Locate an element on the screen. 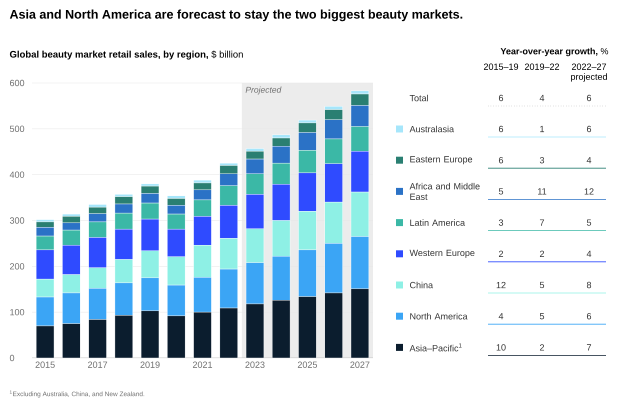 The width and height of the screenshot is (624, 416). y-tick-label: 300 is located at coordinates (17, 220).